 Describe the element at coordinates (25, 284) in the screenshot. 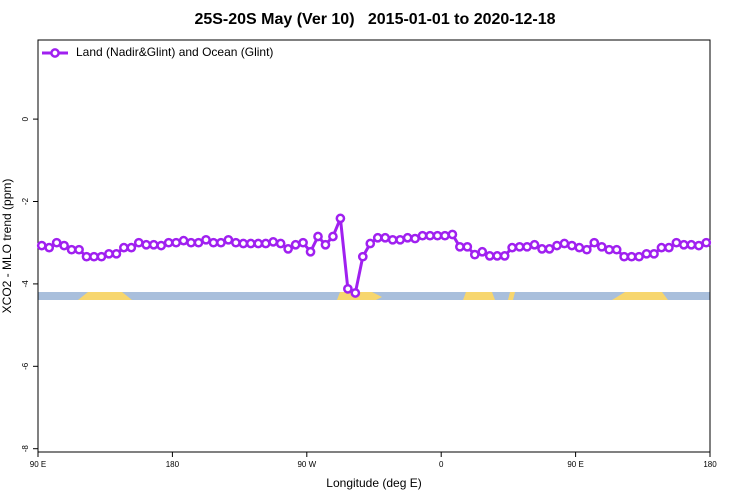

I see `y-tick-label: -4` at that location.